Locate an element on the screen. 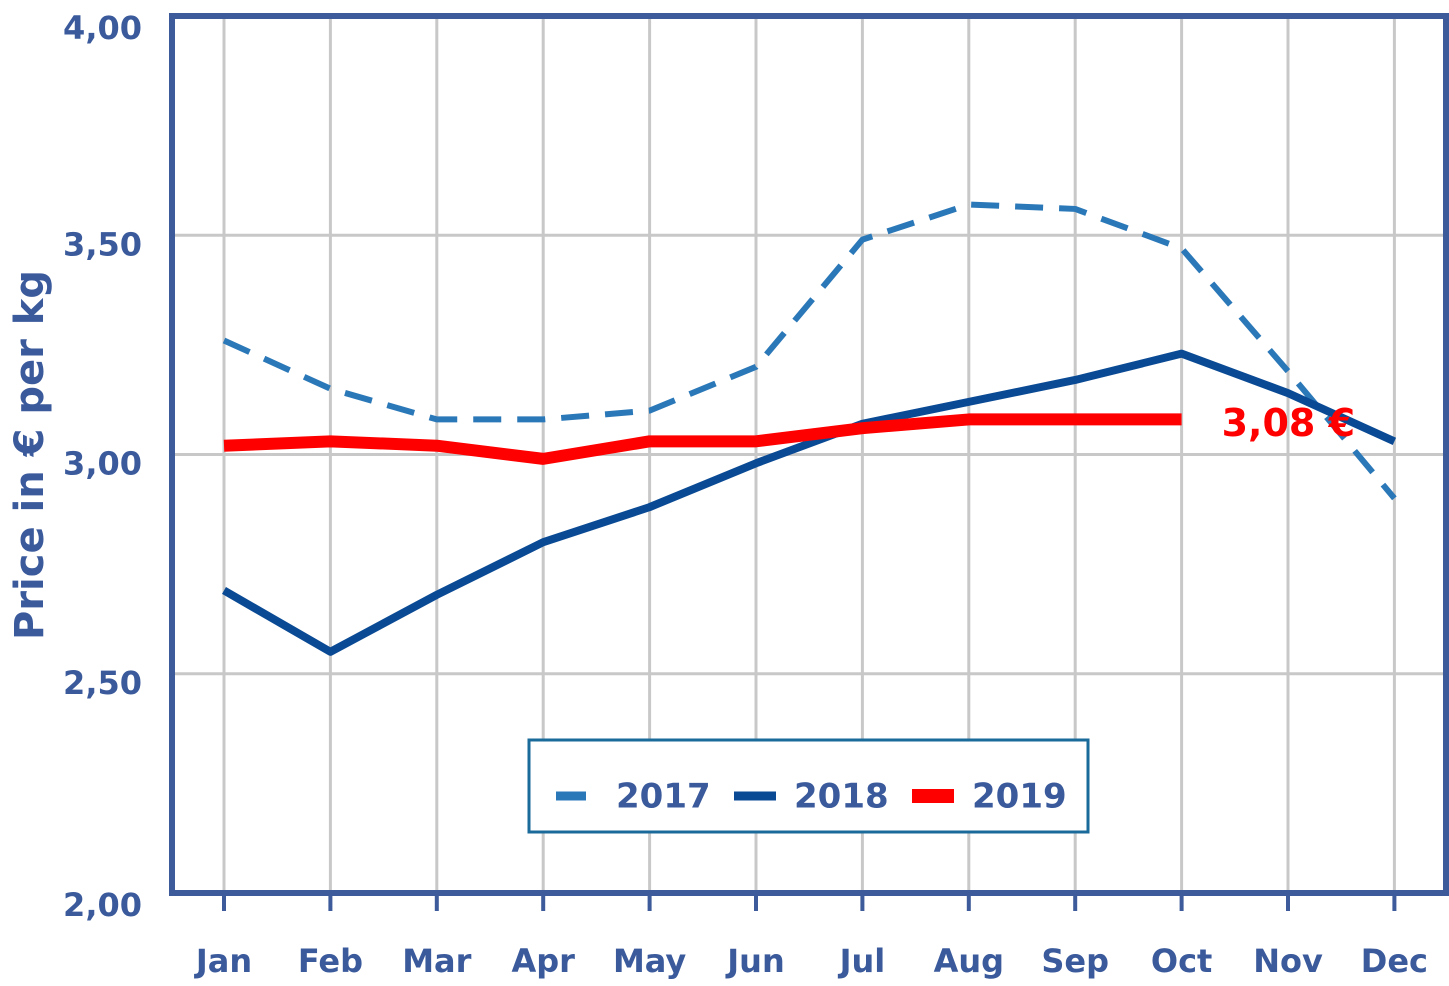 The width and height of the screenshot is (1449, 986). legend-box is located at coordinates (808, 786).